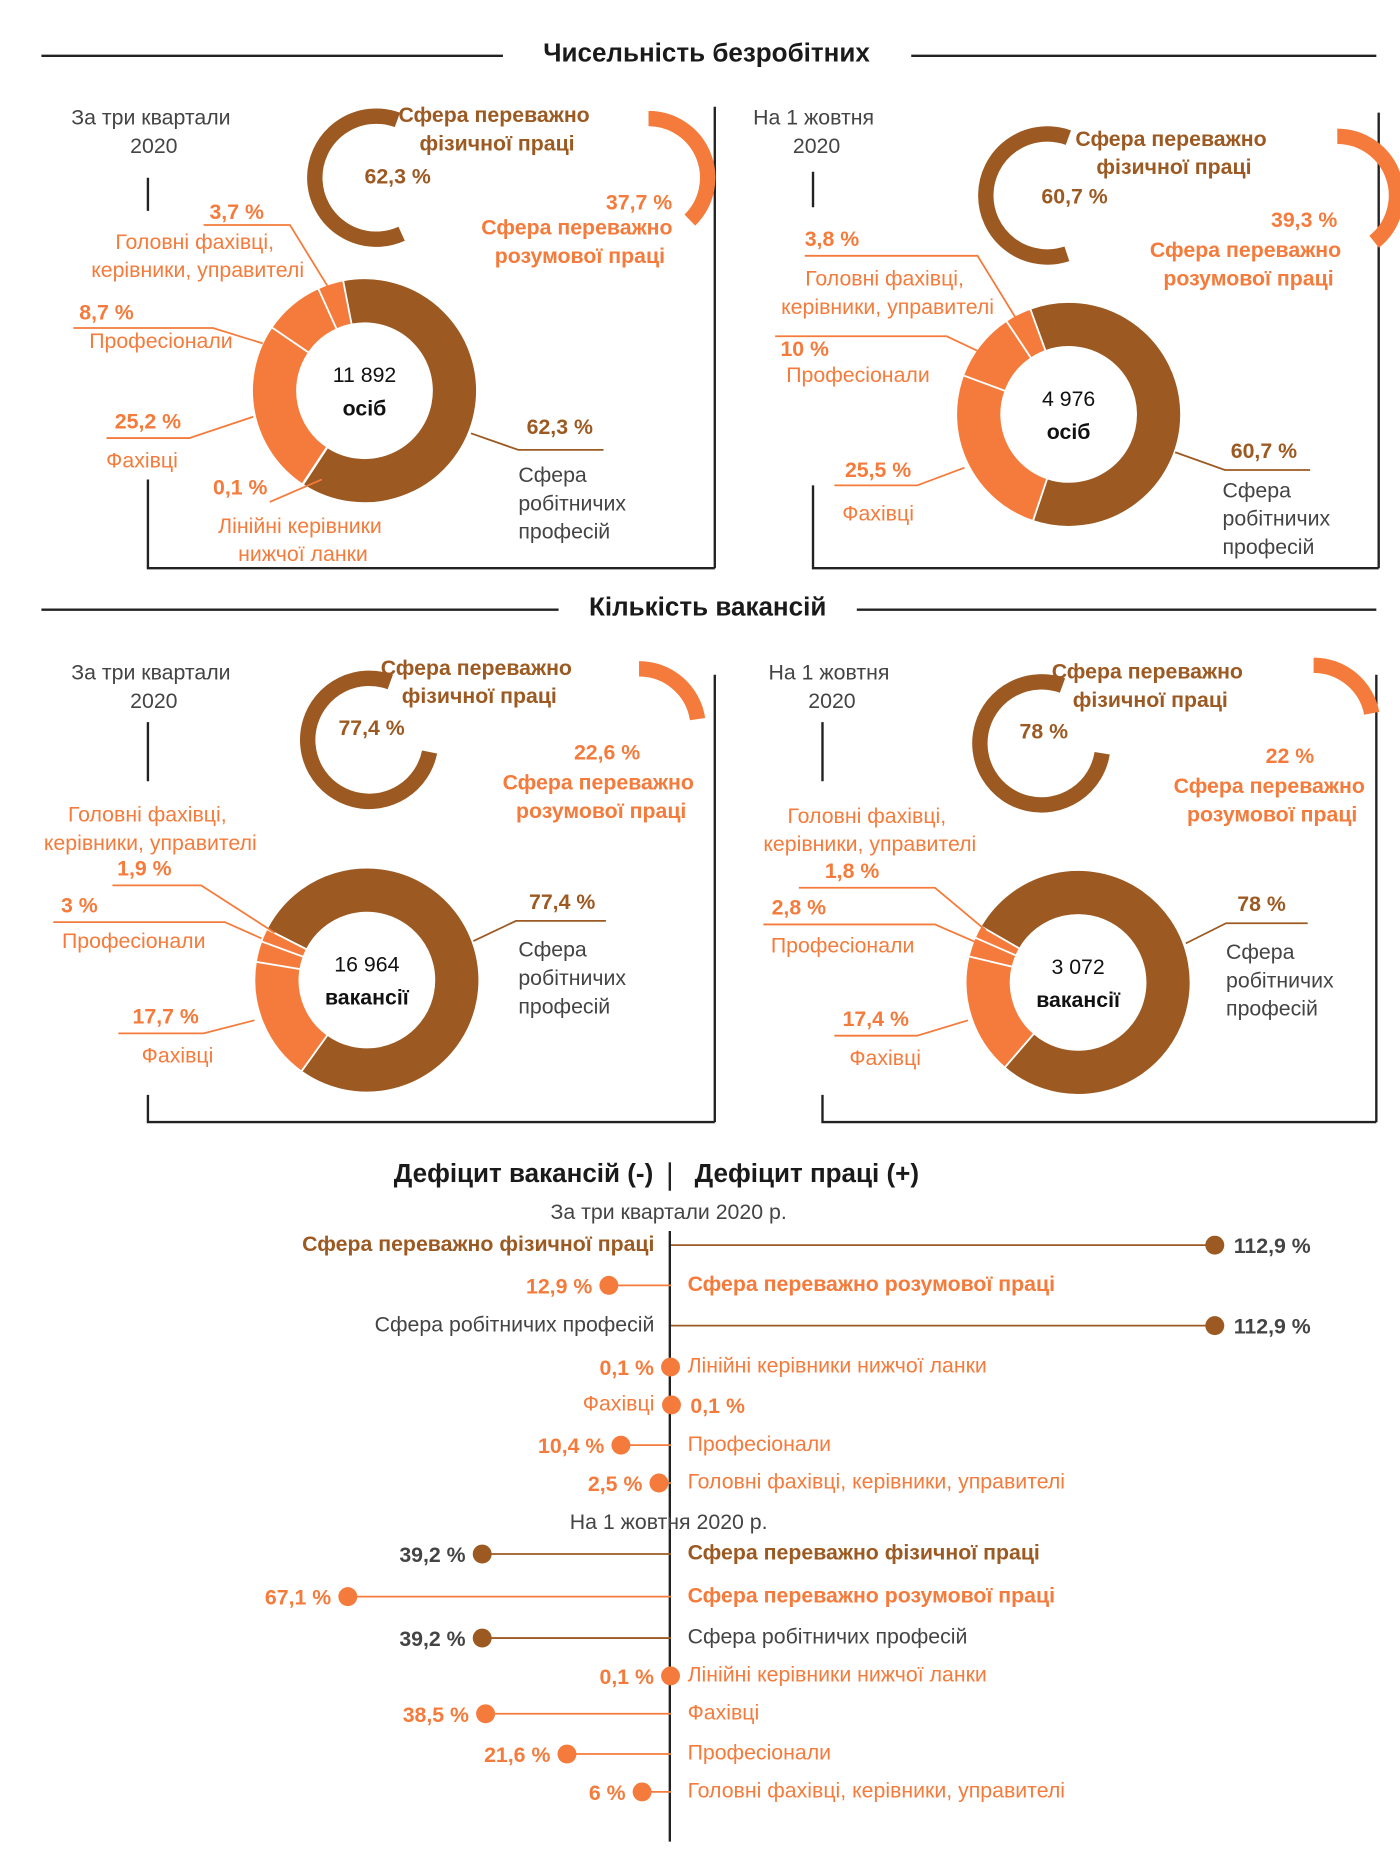 The height and width of the screenshot is (1856, 1400). I want to click on period: За три квартали 2020, so click(153, 686).